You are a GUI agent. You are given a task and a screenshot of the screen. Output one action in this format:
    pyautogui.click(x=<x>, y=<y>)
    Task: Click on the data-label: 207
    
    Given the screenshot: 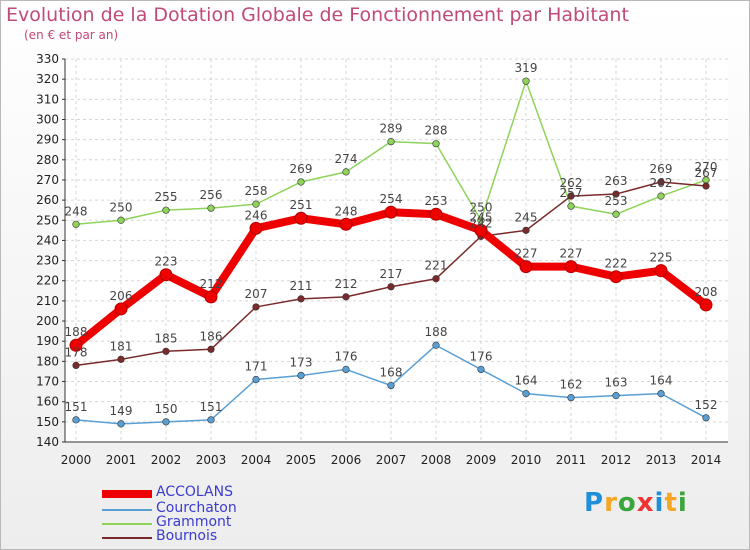 What is the action you would take?
    pyautogui.click(x=256, y=294)
    